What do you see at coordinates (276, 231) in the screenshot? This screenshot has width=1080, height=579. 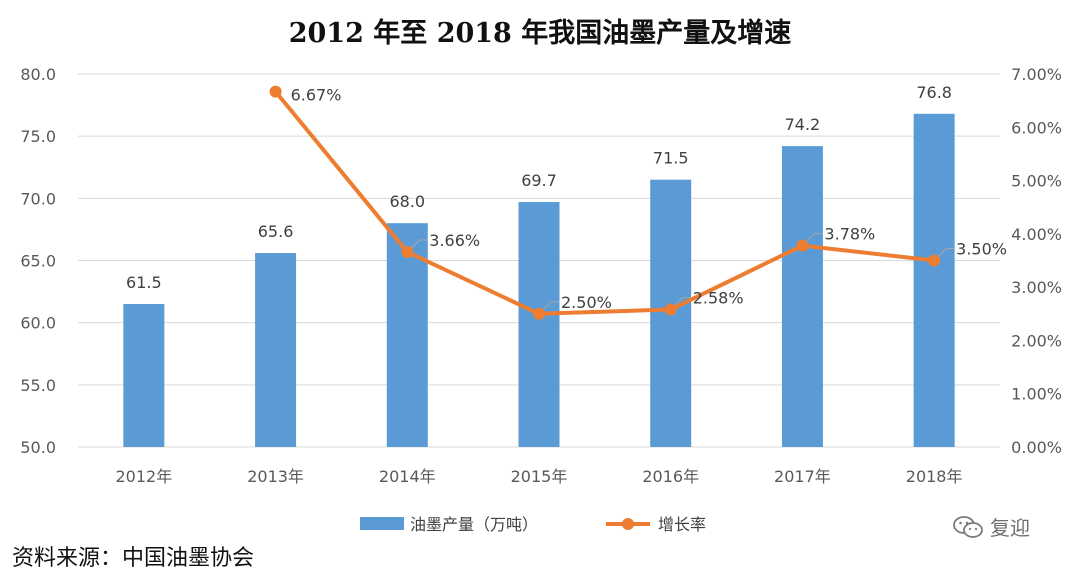 I see `bar-data-label: 65.6` at bounding box center [276, 231].